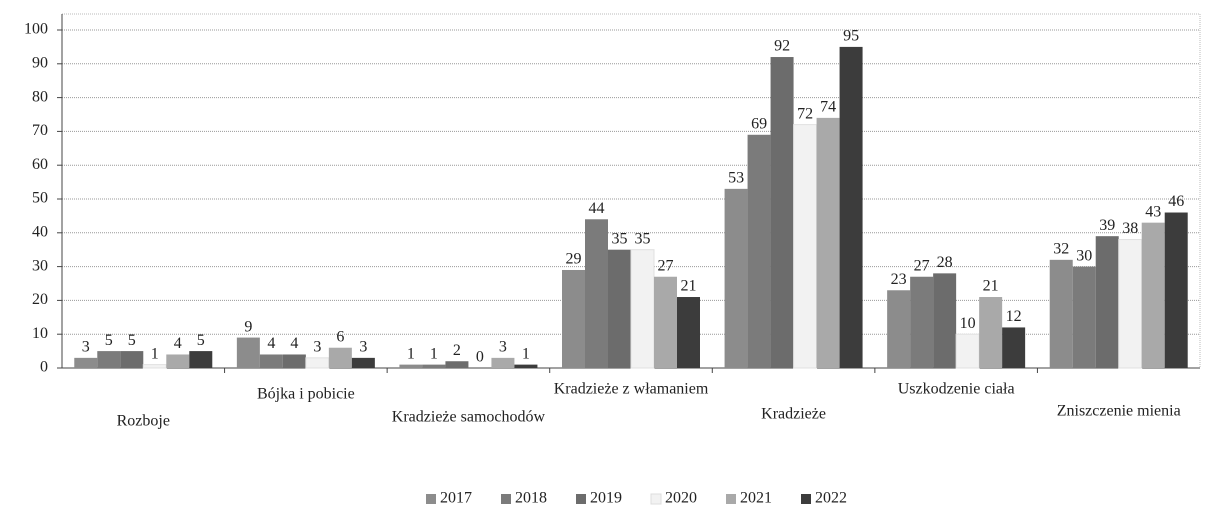  Describe the element at coordinates (736, 178) in the screenshot. I see `data-label: 53` at that location.